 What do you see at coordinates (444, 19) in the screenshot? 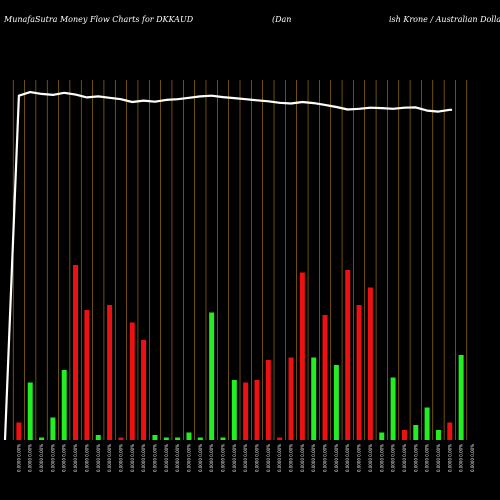
I see `chart-title-right: ish Krone / Australian Dolla` at bounding box center [444, 19].